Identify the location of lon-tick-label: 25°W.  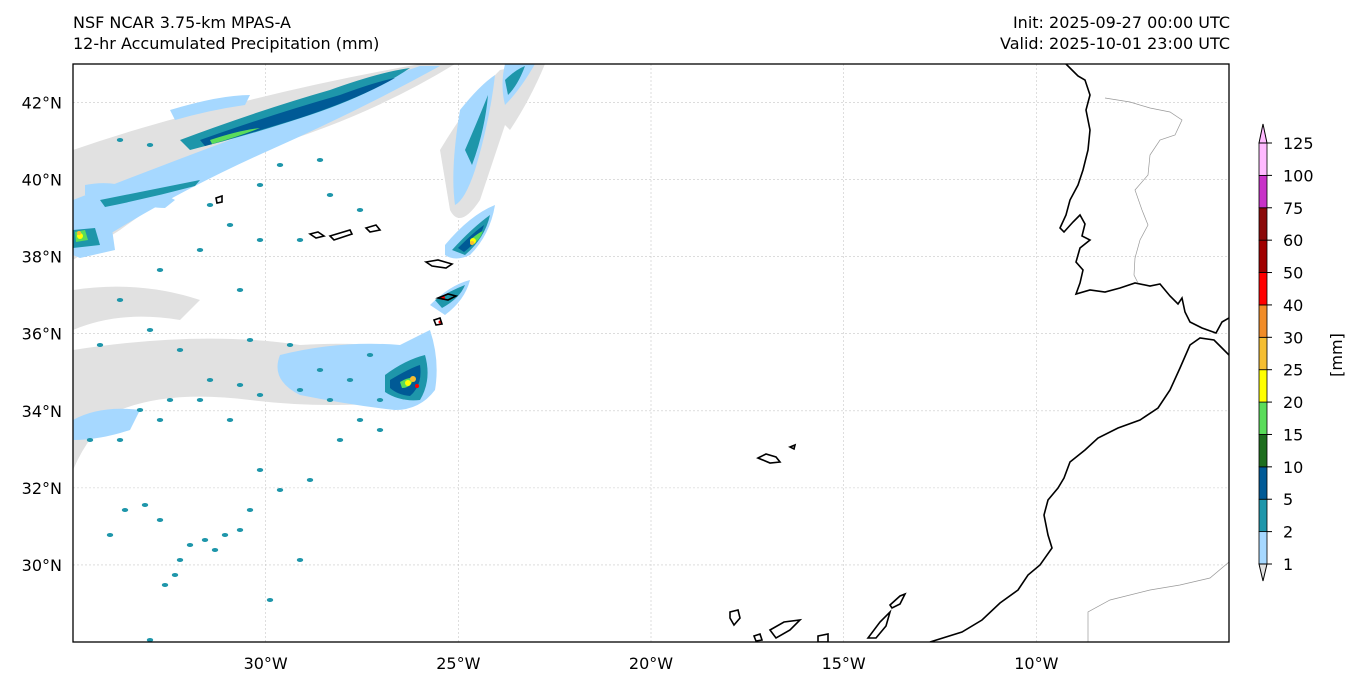
(458, 663).